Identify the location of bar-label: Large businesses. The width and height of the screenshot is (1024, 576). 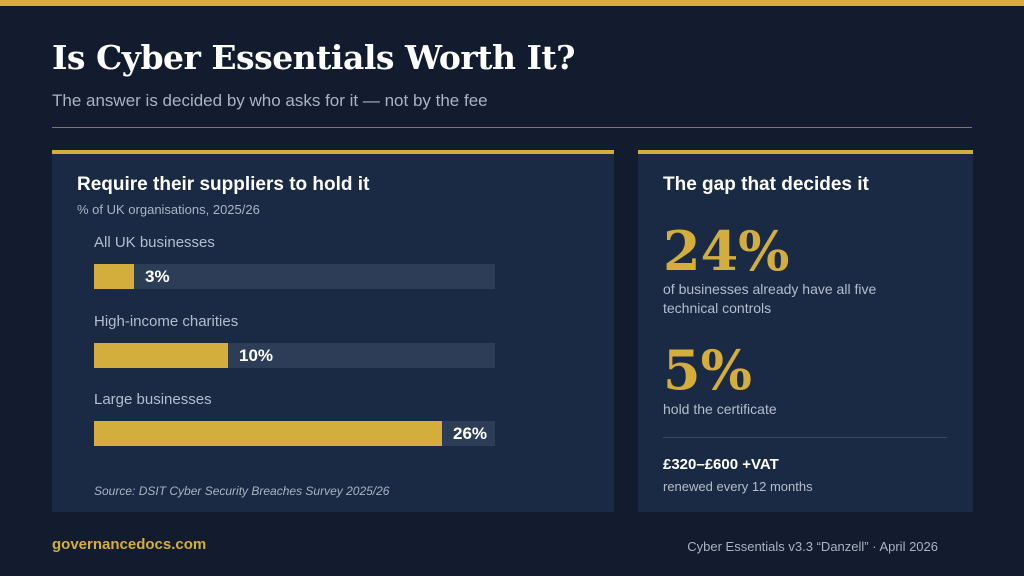
(153, 399).